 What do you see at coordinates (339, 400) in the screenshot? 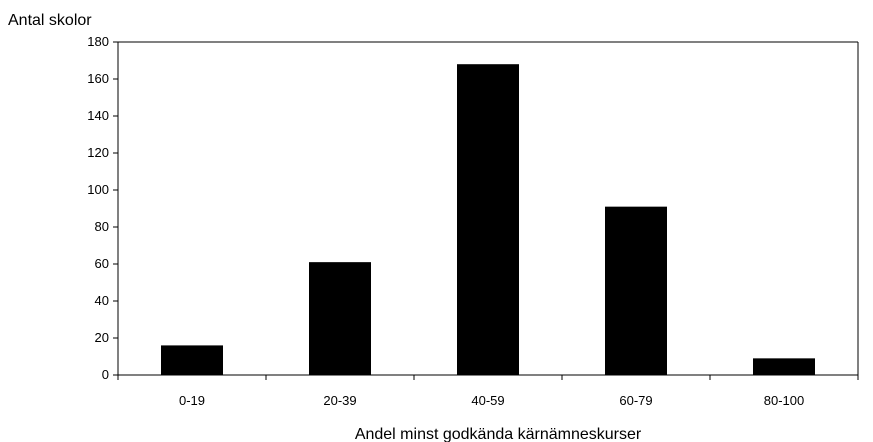
I see `x-tick-label-20-39: 20-39` at bounding box center [339, 400].